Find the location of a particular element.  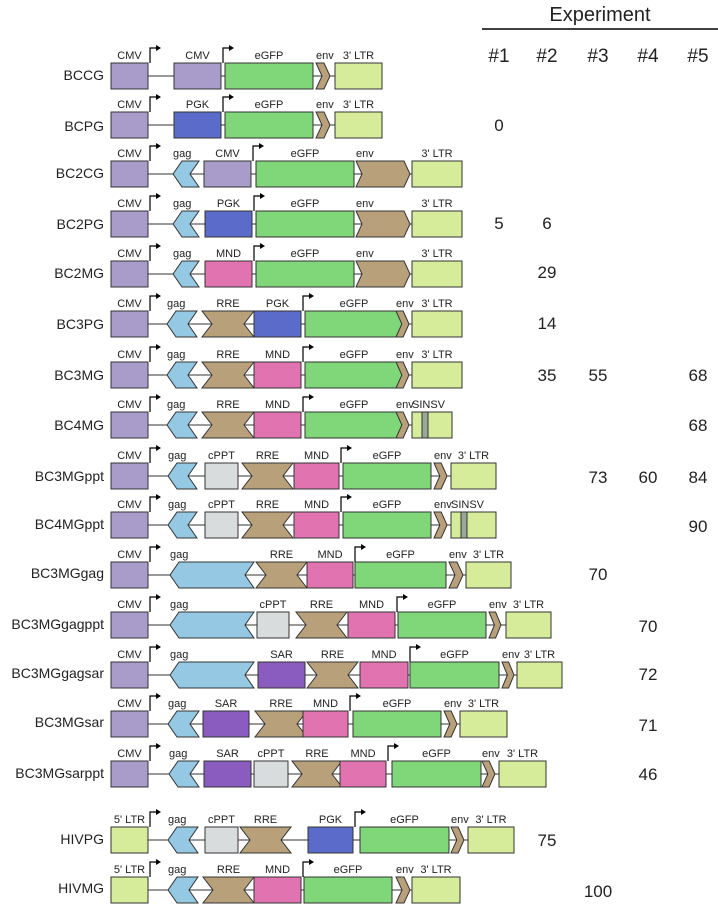

value-exp-3: 100 is located at coordinates (598, 891).